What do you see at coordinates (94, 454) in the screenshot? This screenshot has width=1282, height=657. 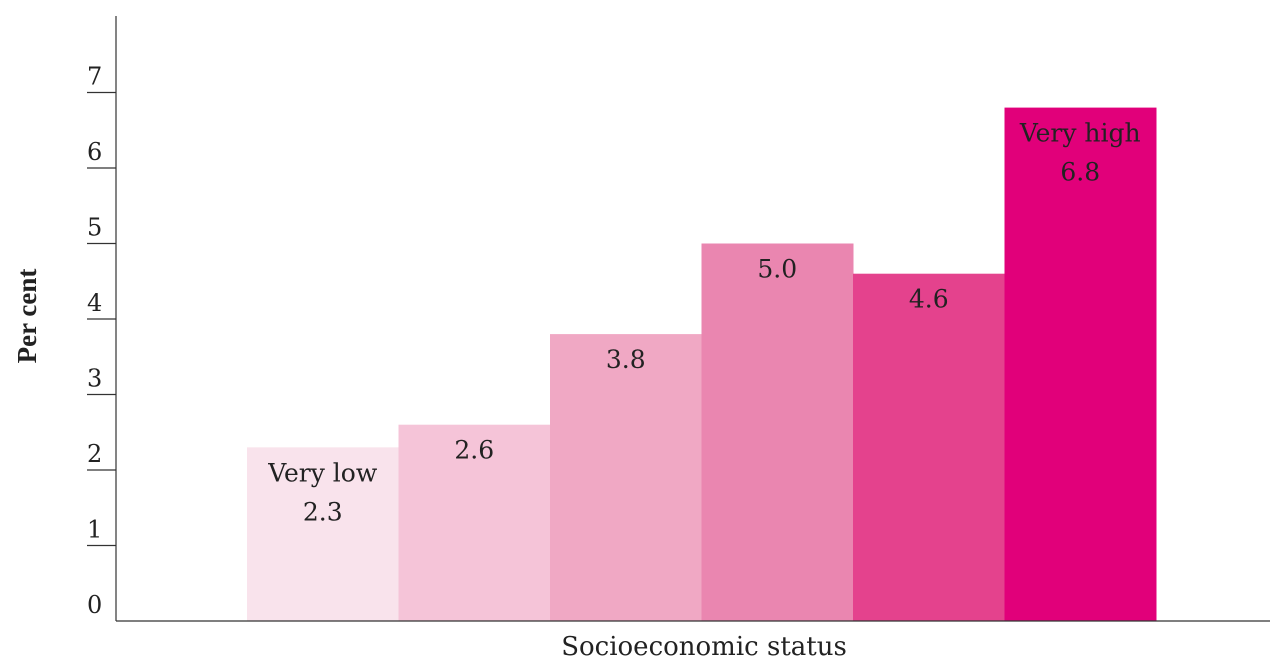 I see `y-tick-label: 2` at bounding box center [94, 454].